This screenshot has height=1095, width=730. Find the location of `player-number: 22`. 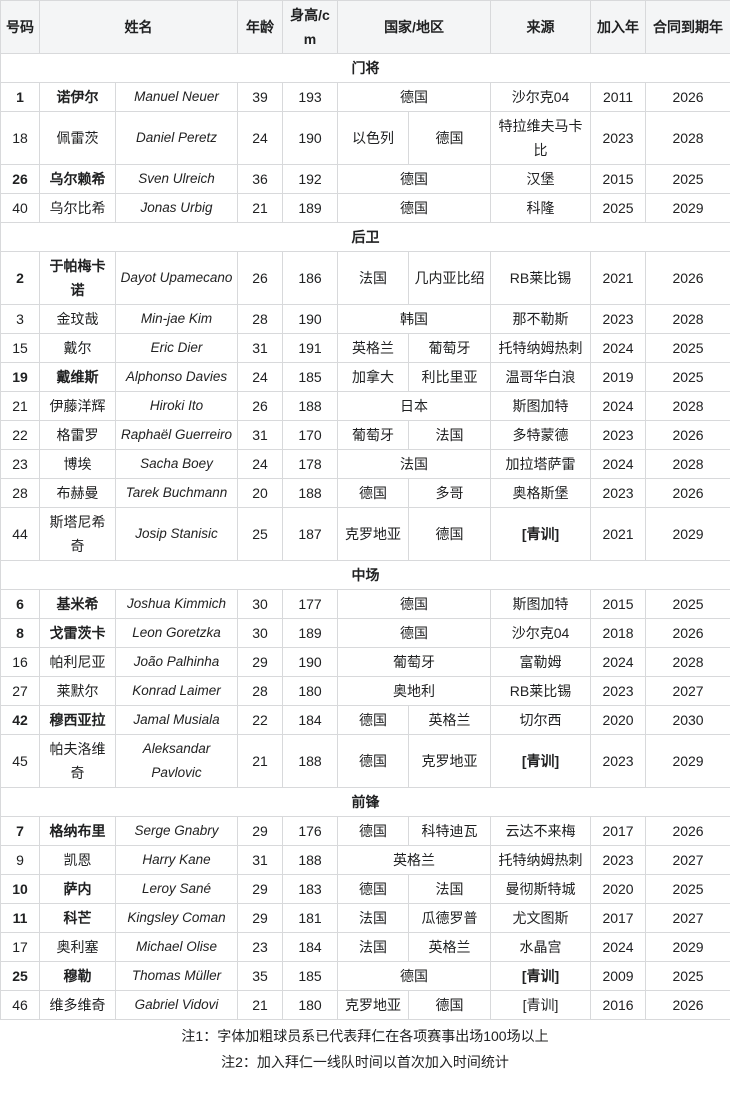

player-number: 22 is located at coordinates (20, 435).